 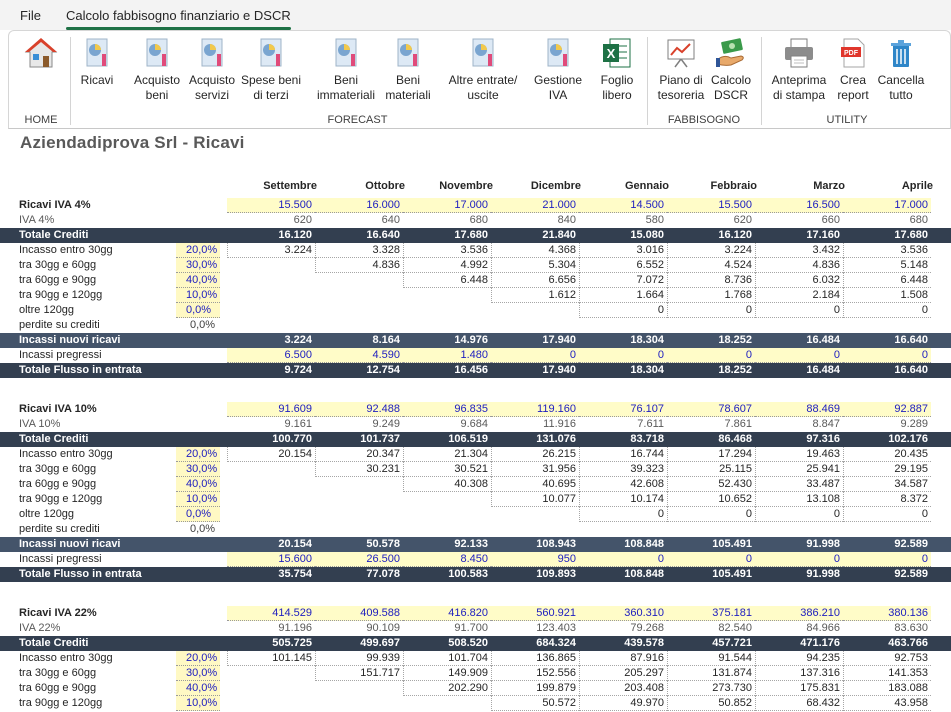 What do you see at coordinates (611, 53) in the screenshot?
I see `svg-text: X` at bounding box center [611, 53].